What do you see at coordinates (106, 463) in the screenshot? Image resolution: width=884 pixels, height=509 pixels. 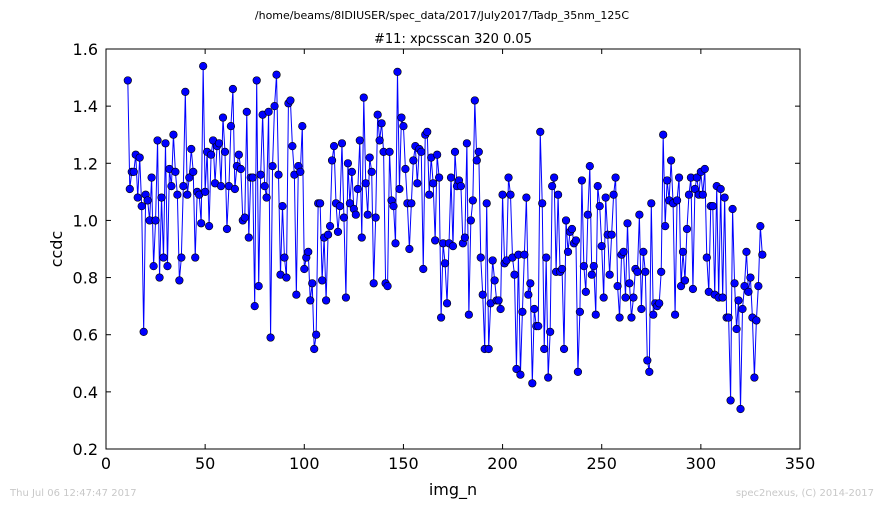 I see `x-tick-label: 0` at bounding box center [106, 463].